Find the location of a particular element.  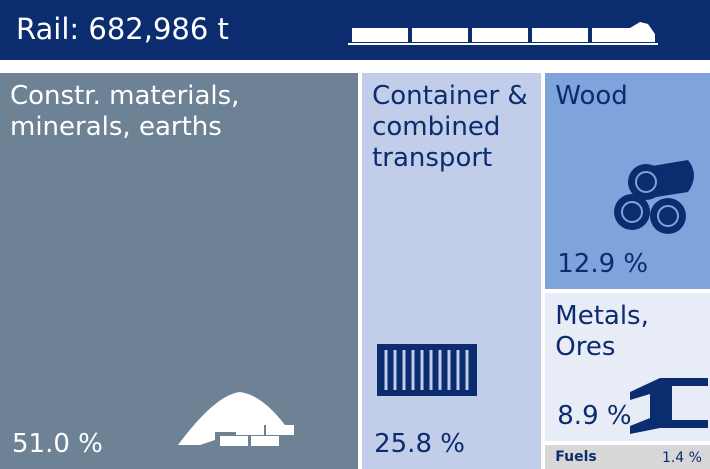

header: Rail: 682,986 t is located at coordinates (355, 30).